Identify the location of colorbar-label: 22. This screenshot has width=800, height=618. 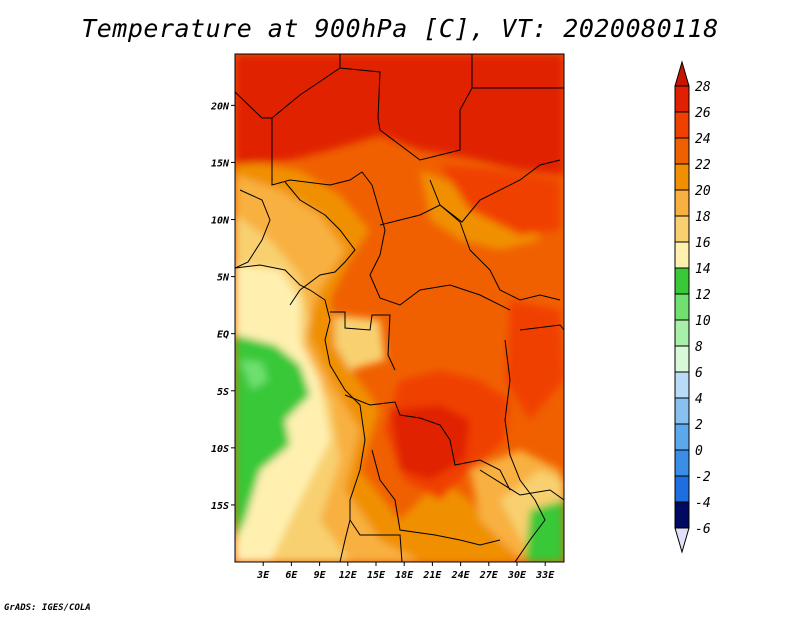
(703, 165).